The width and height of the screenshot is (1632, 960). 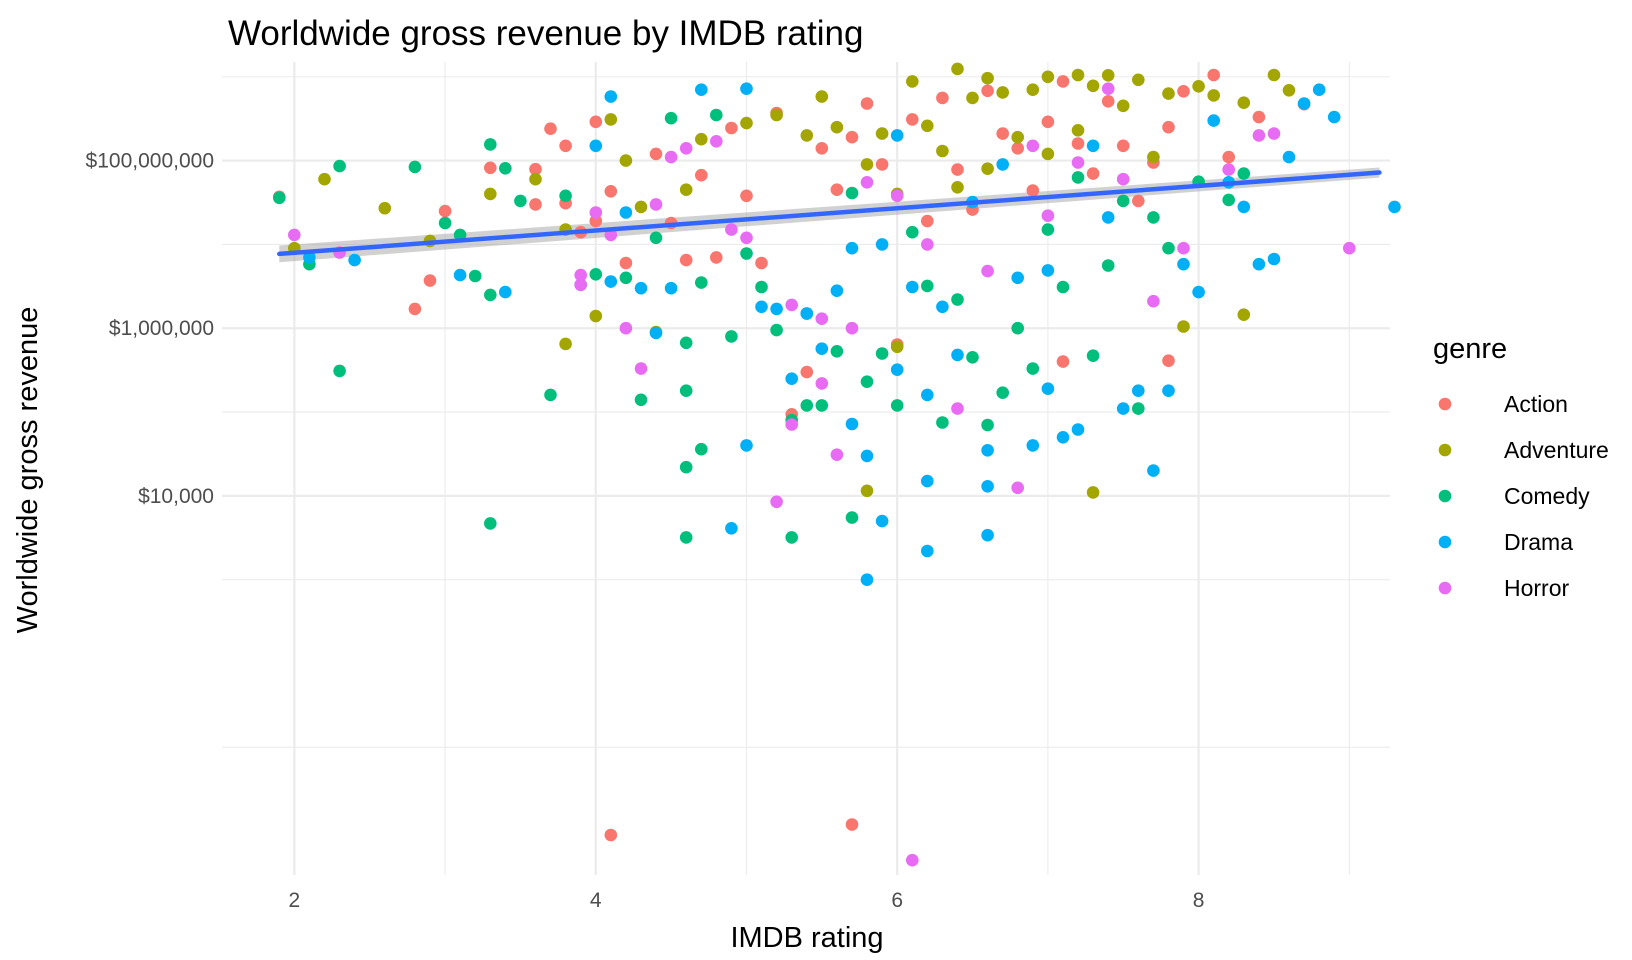 I want to click on x-tick-labels: 2 4 6 8, so click(x=746, y=900).